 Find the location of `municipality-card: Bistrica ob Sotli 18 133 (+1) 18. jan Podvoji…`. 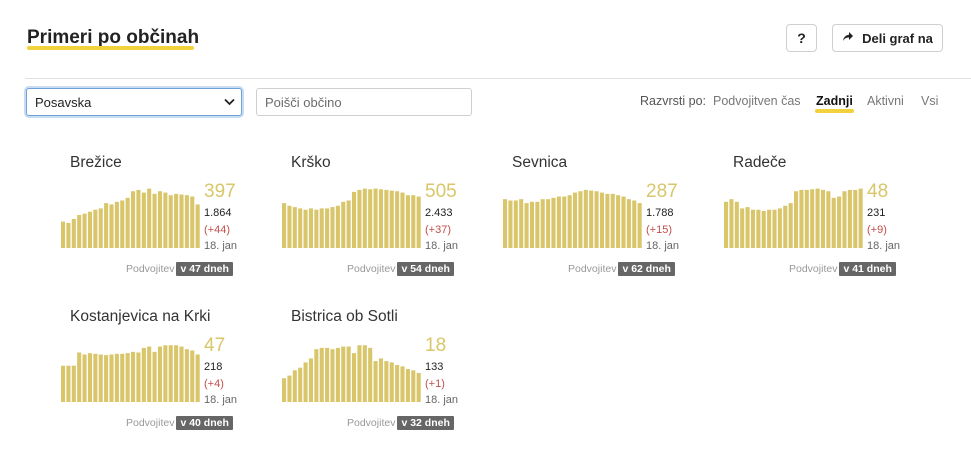

municipality-card: Bistrica ob Sotli 18 133 (+1) 18. jan Podvoji… is located at coordinates (376, 378).